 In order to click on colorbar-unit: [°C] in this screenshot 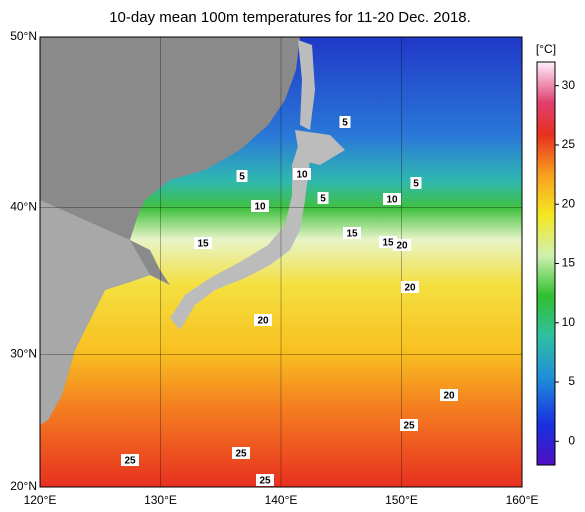, I will do `click(546, 49)`.